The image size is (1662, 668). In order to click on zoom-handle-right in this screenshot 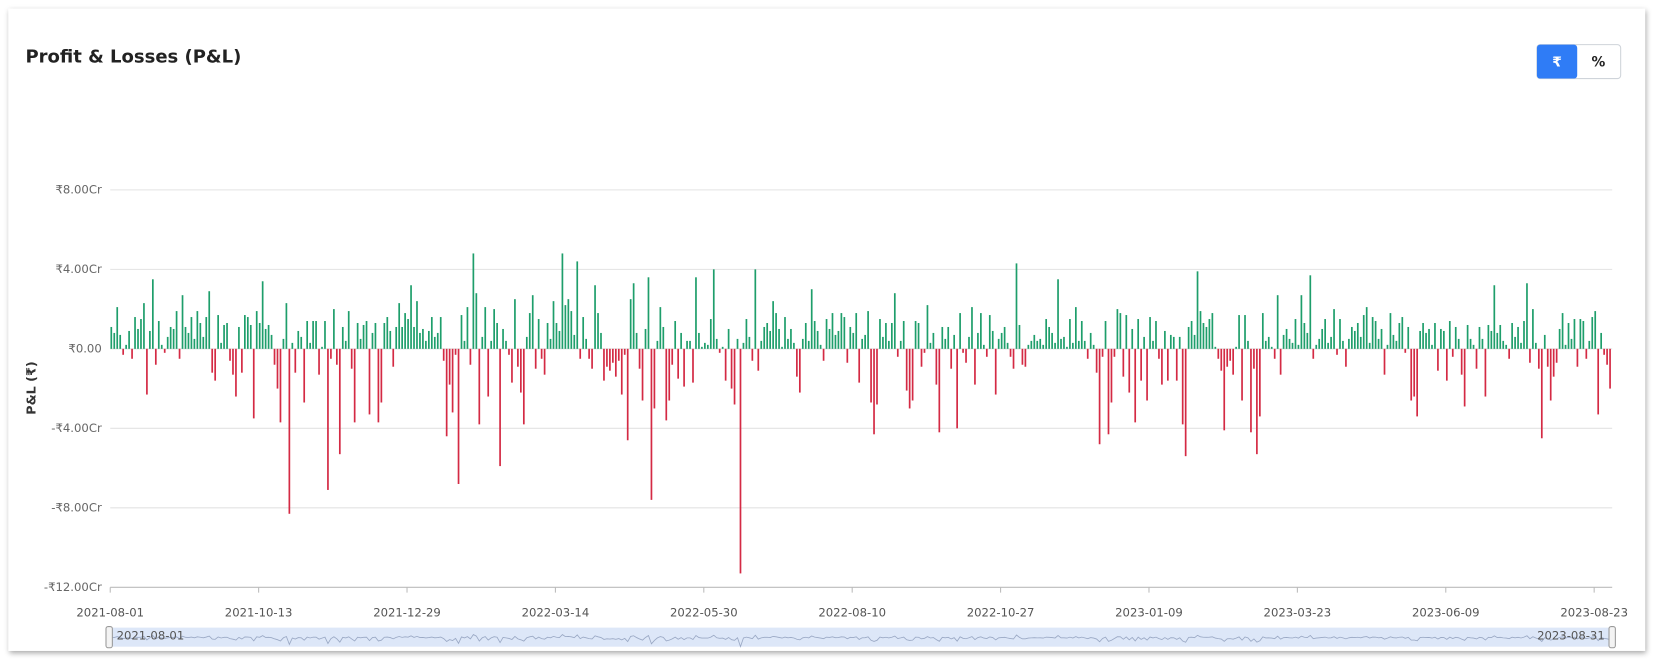, I will do `click(1612, 637)`.